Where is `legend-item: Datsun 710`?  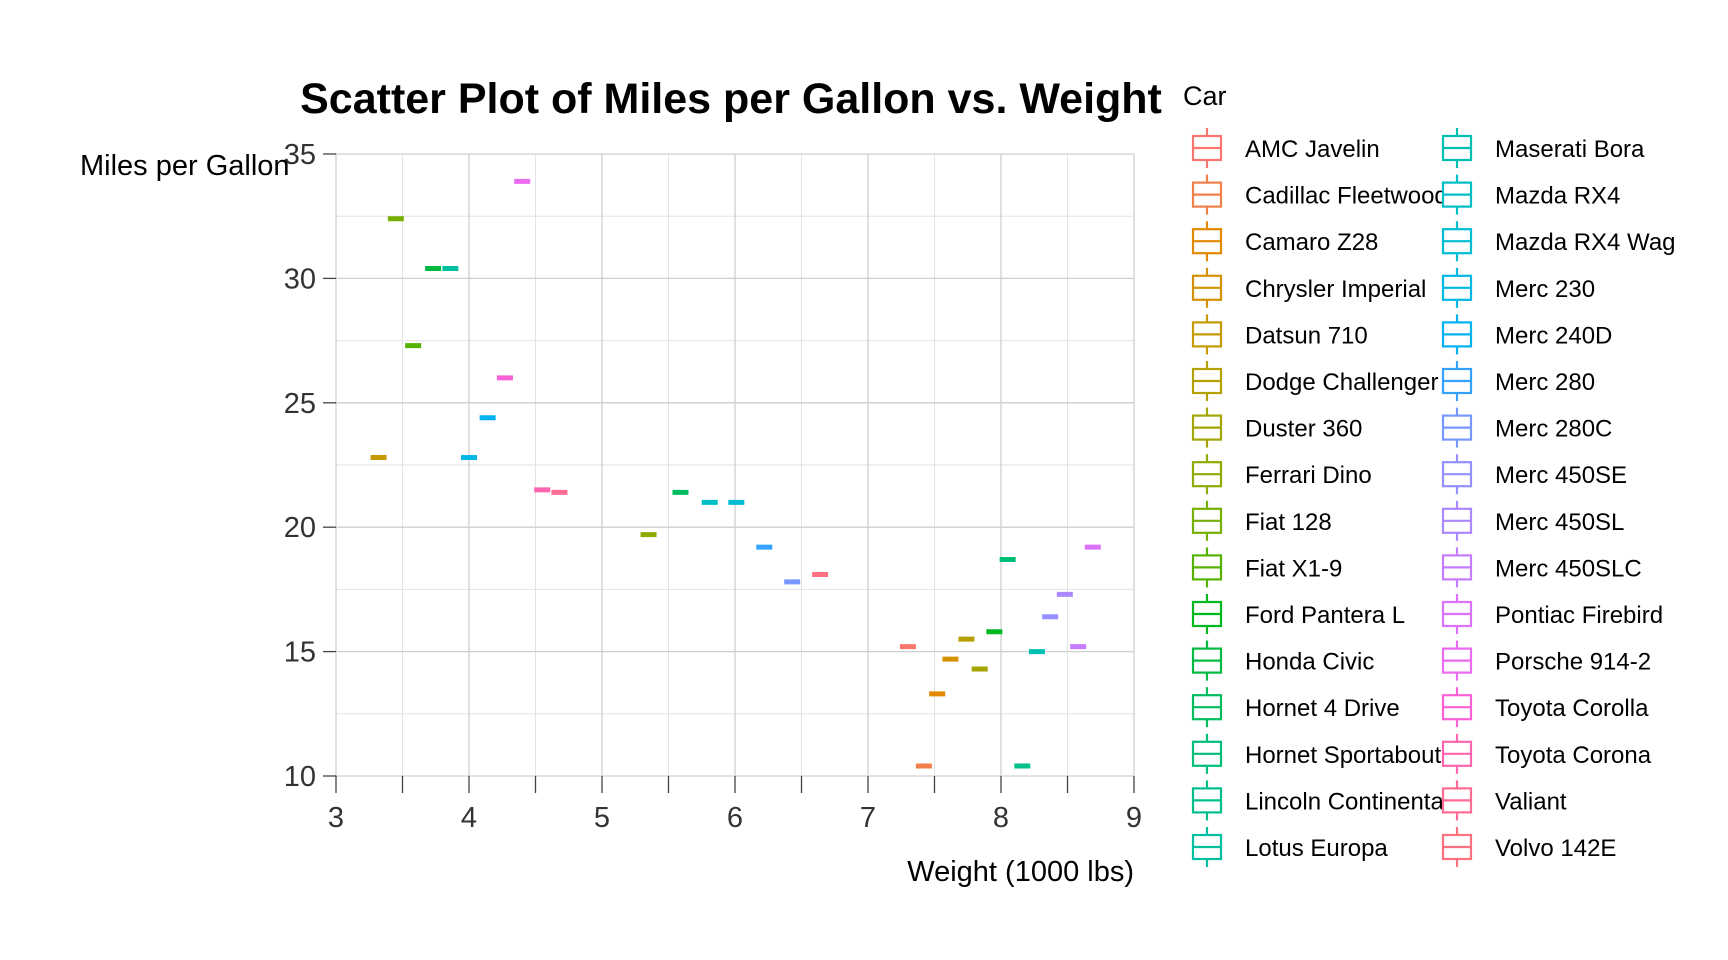 legend-item: Datsun 710 is located at coordinates (1279, 334).